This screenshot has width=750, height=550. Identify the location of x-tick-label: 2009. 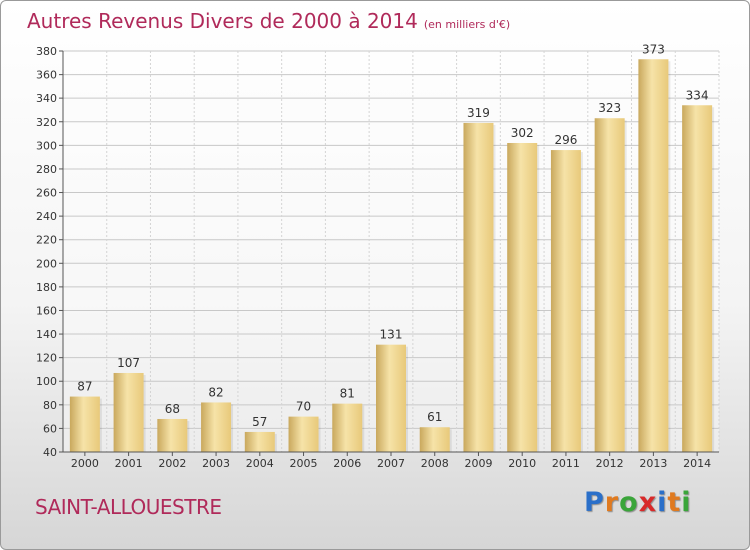
(478, 463).